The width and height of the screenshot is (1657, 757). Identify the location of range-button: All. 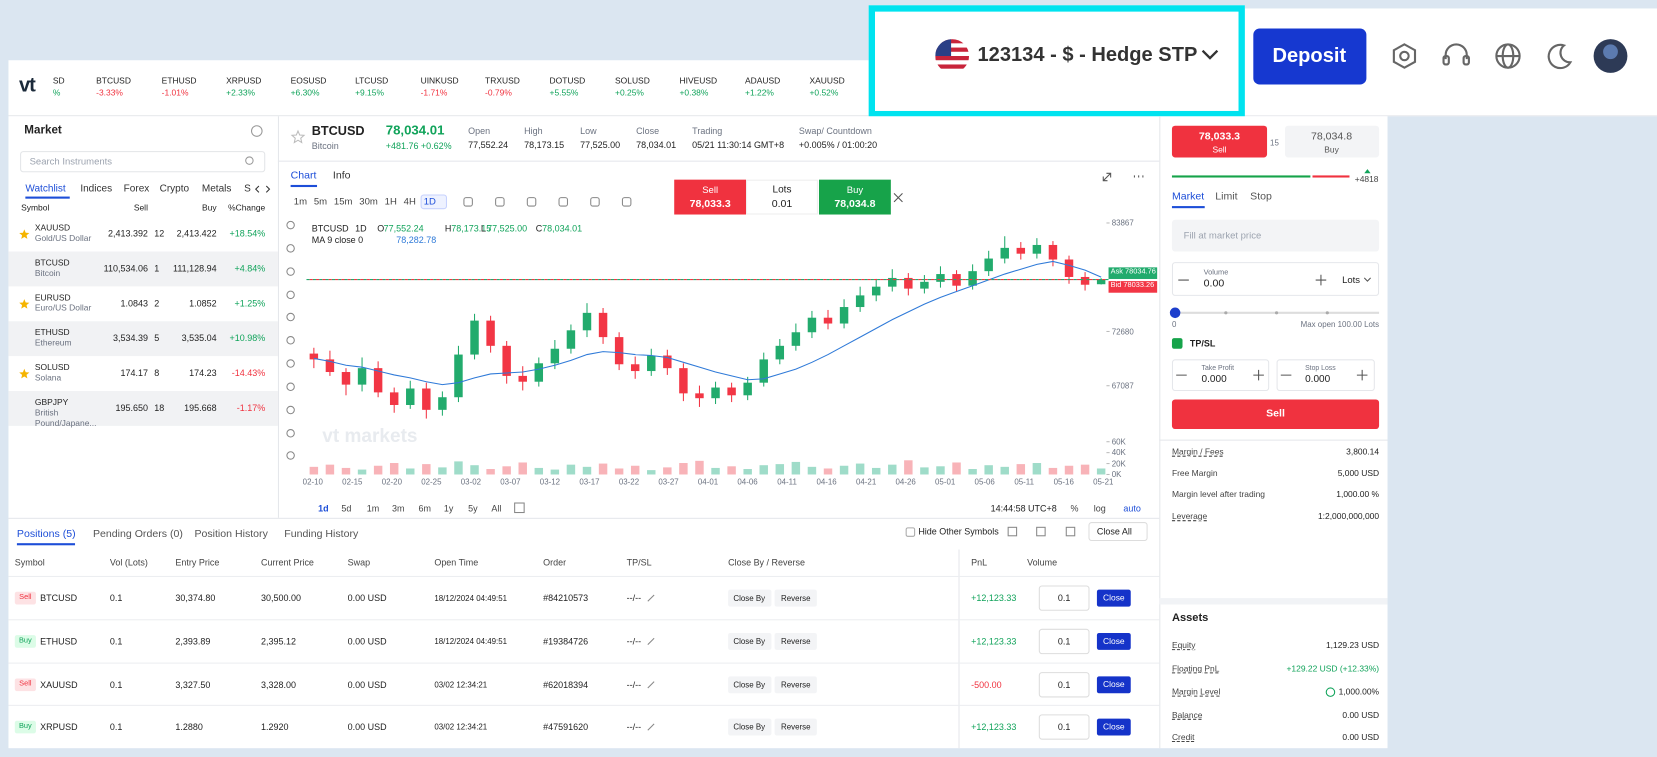
(496, 508).